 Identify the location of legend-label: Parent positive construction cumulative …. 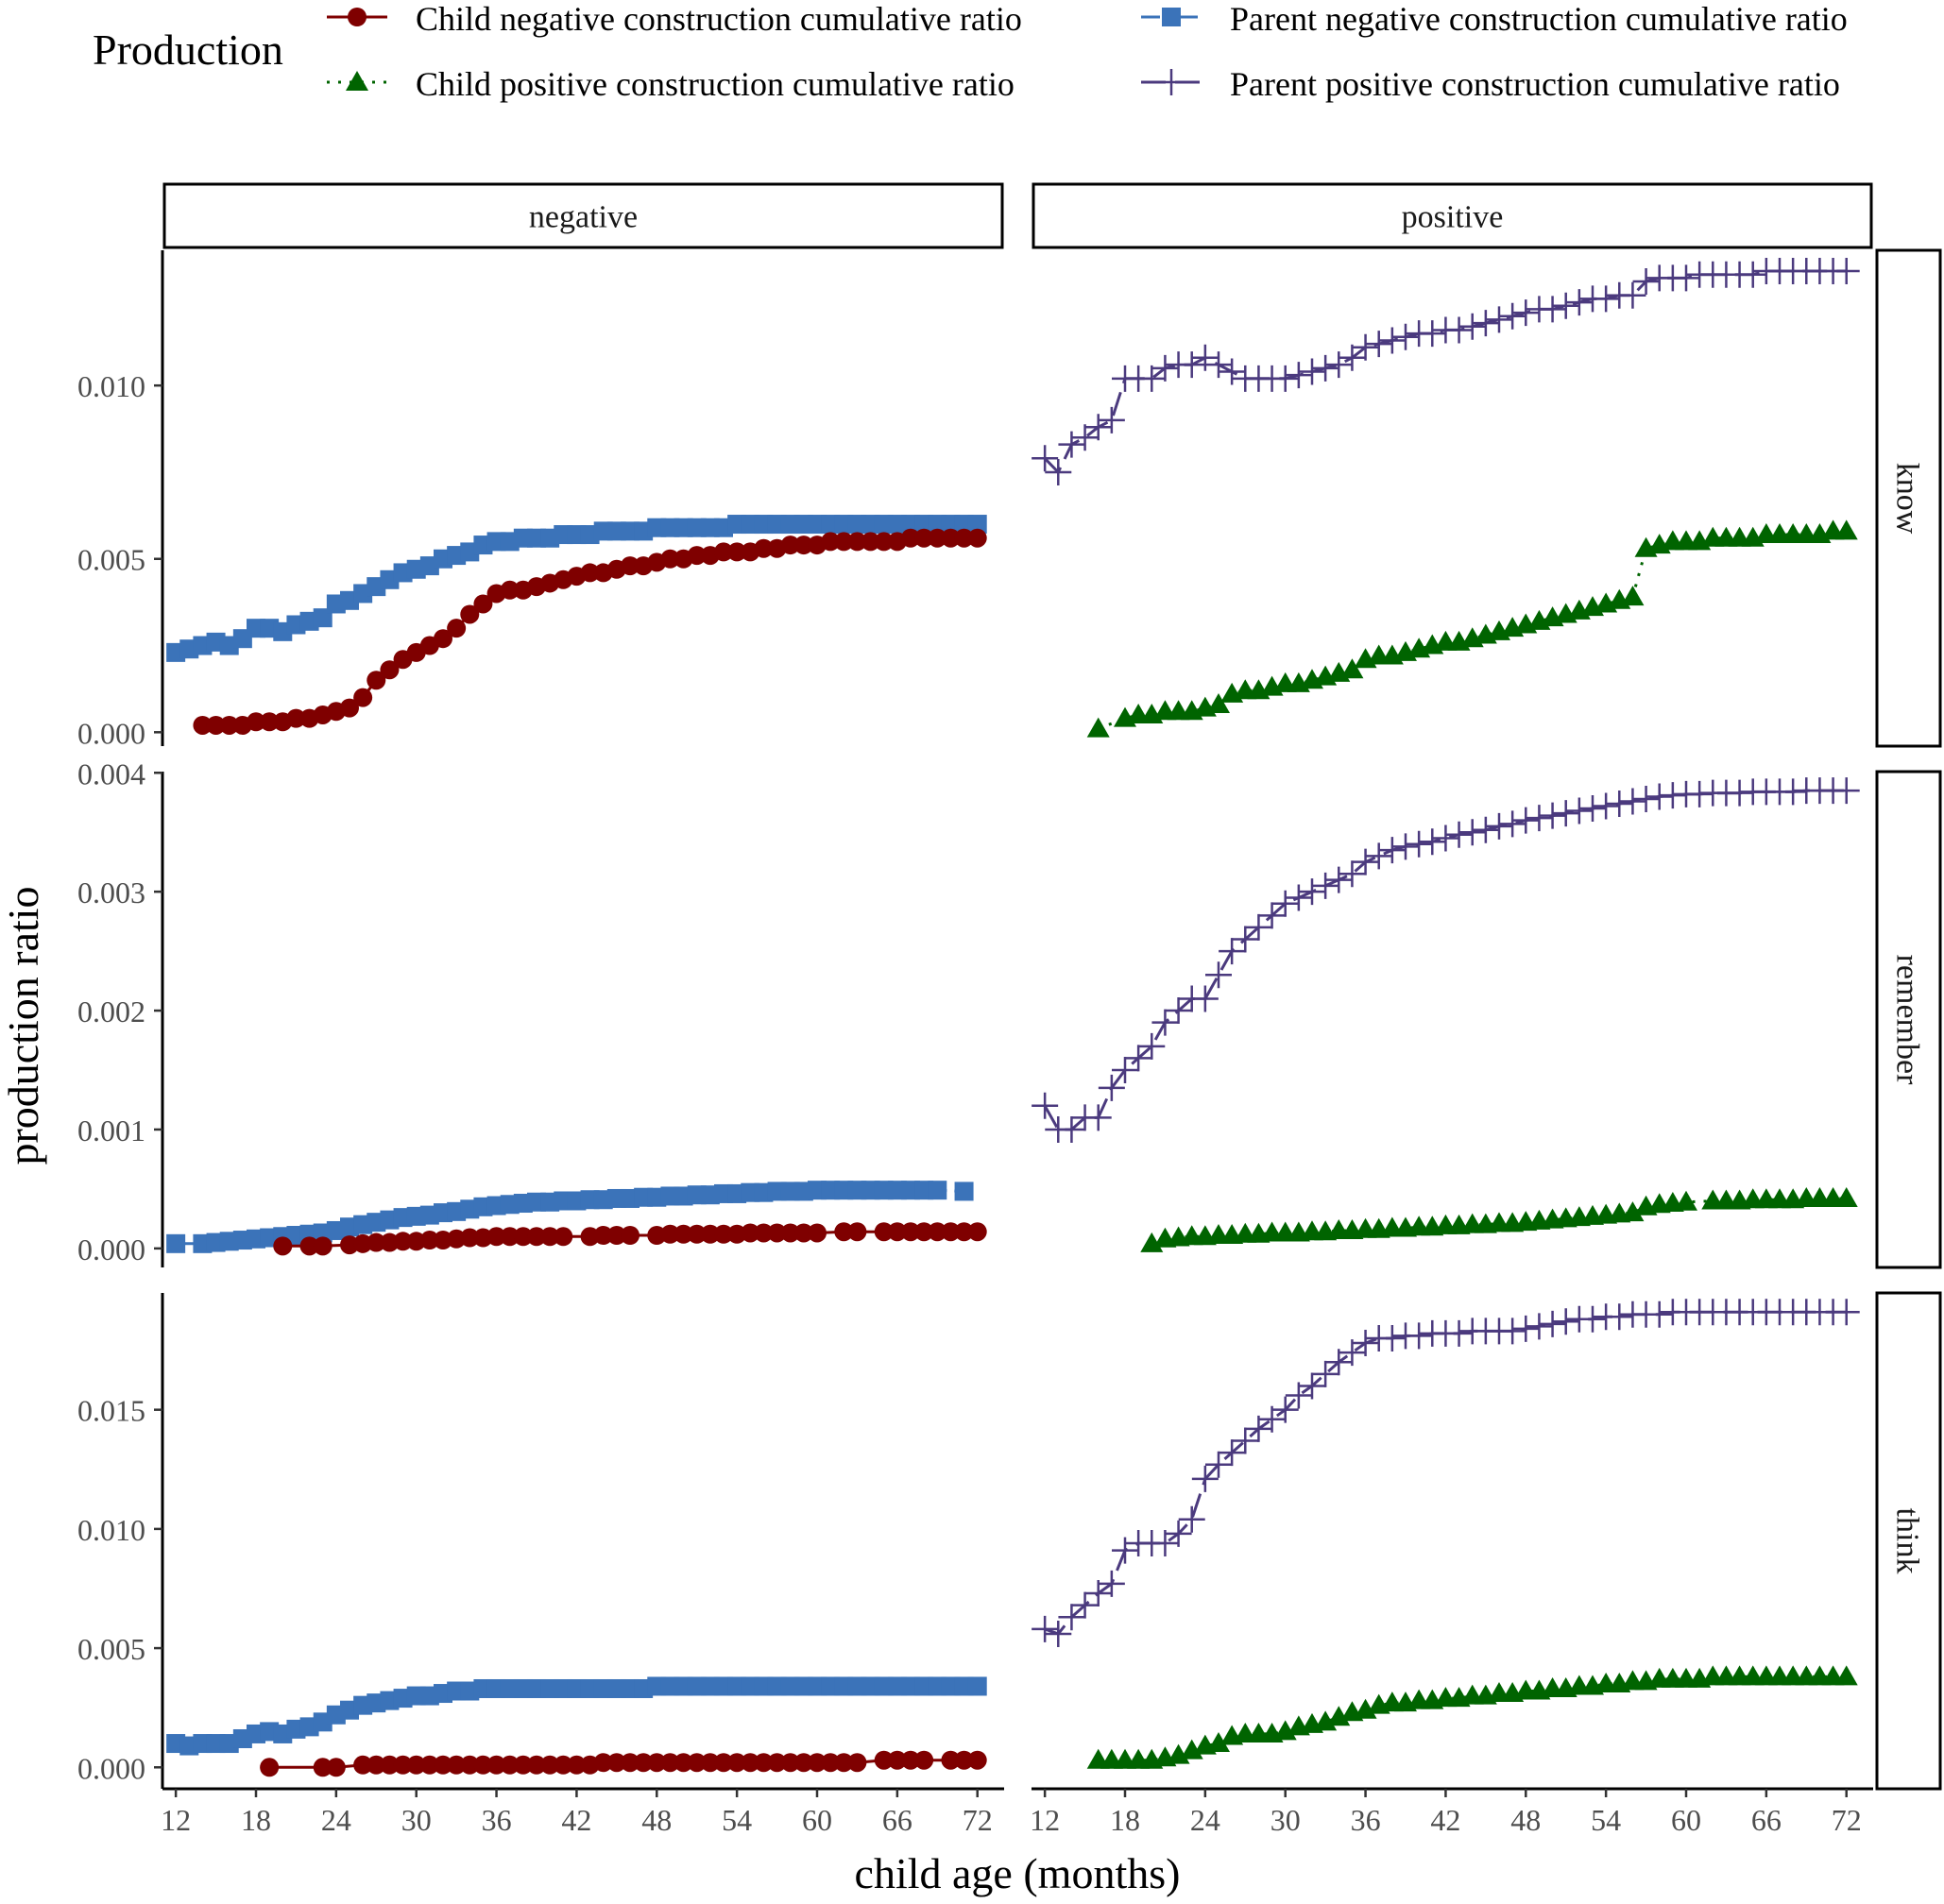
(1535, 84).